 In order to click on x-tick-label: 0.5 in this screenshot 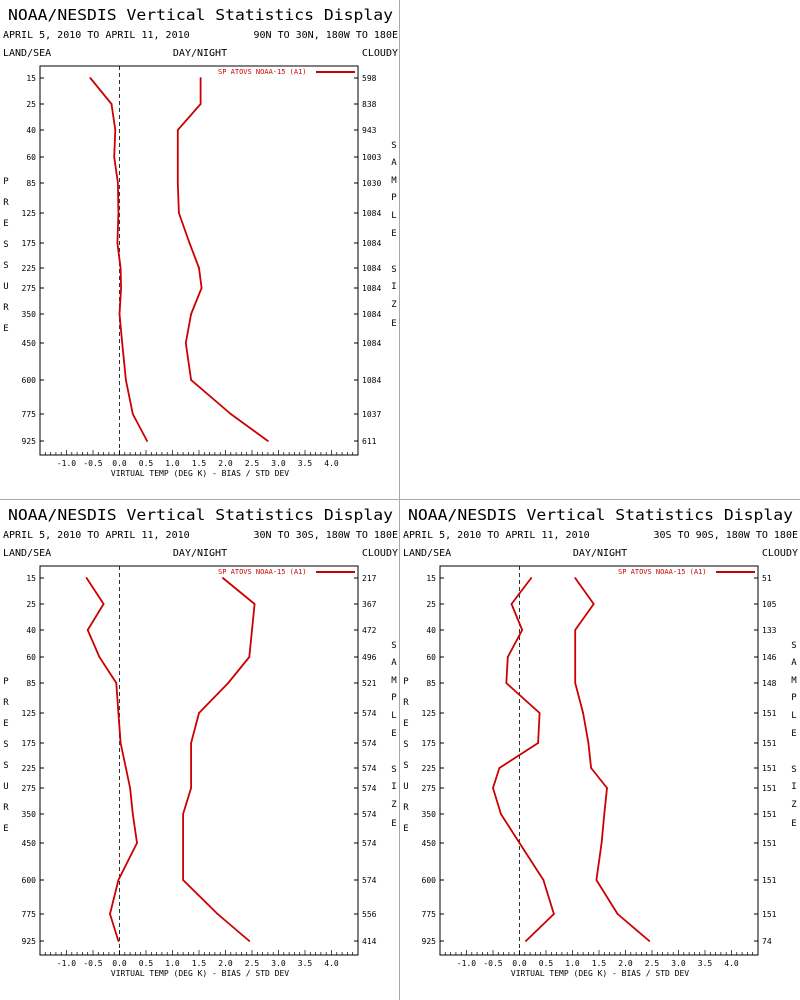, I will do `click(146, 463)`.